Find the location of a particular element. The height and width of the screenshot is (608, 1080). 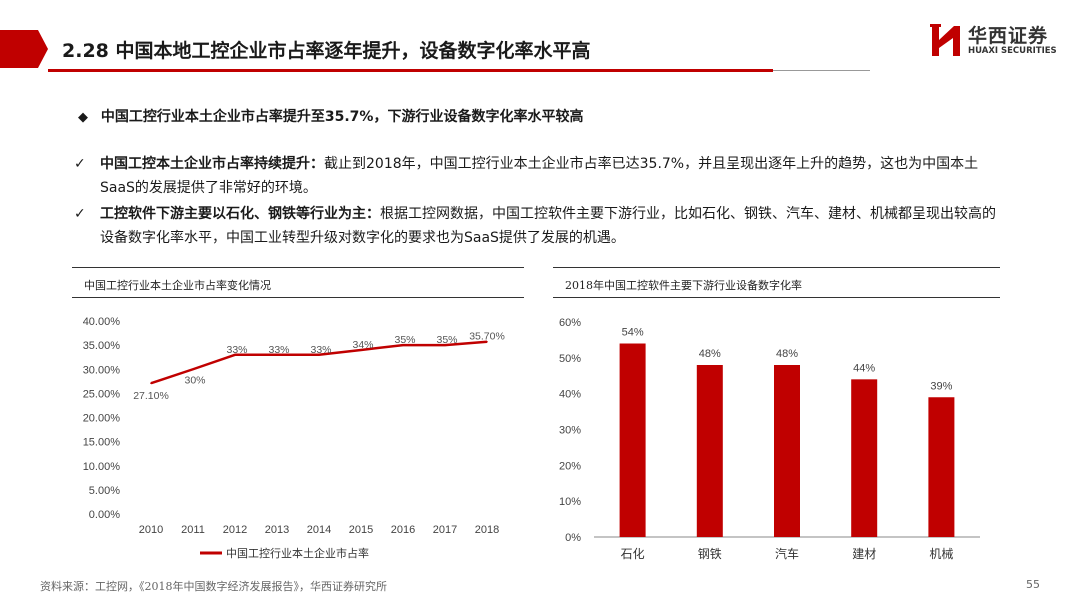

x-tick-label: 钢铁 is located at coordinates (710, 554).